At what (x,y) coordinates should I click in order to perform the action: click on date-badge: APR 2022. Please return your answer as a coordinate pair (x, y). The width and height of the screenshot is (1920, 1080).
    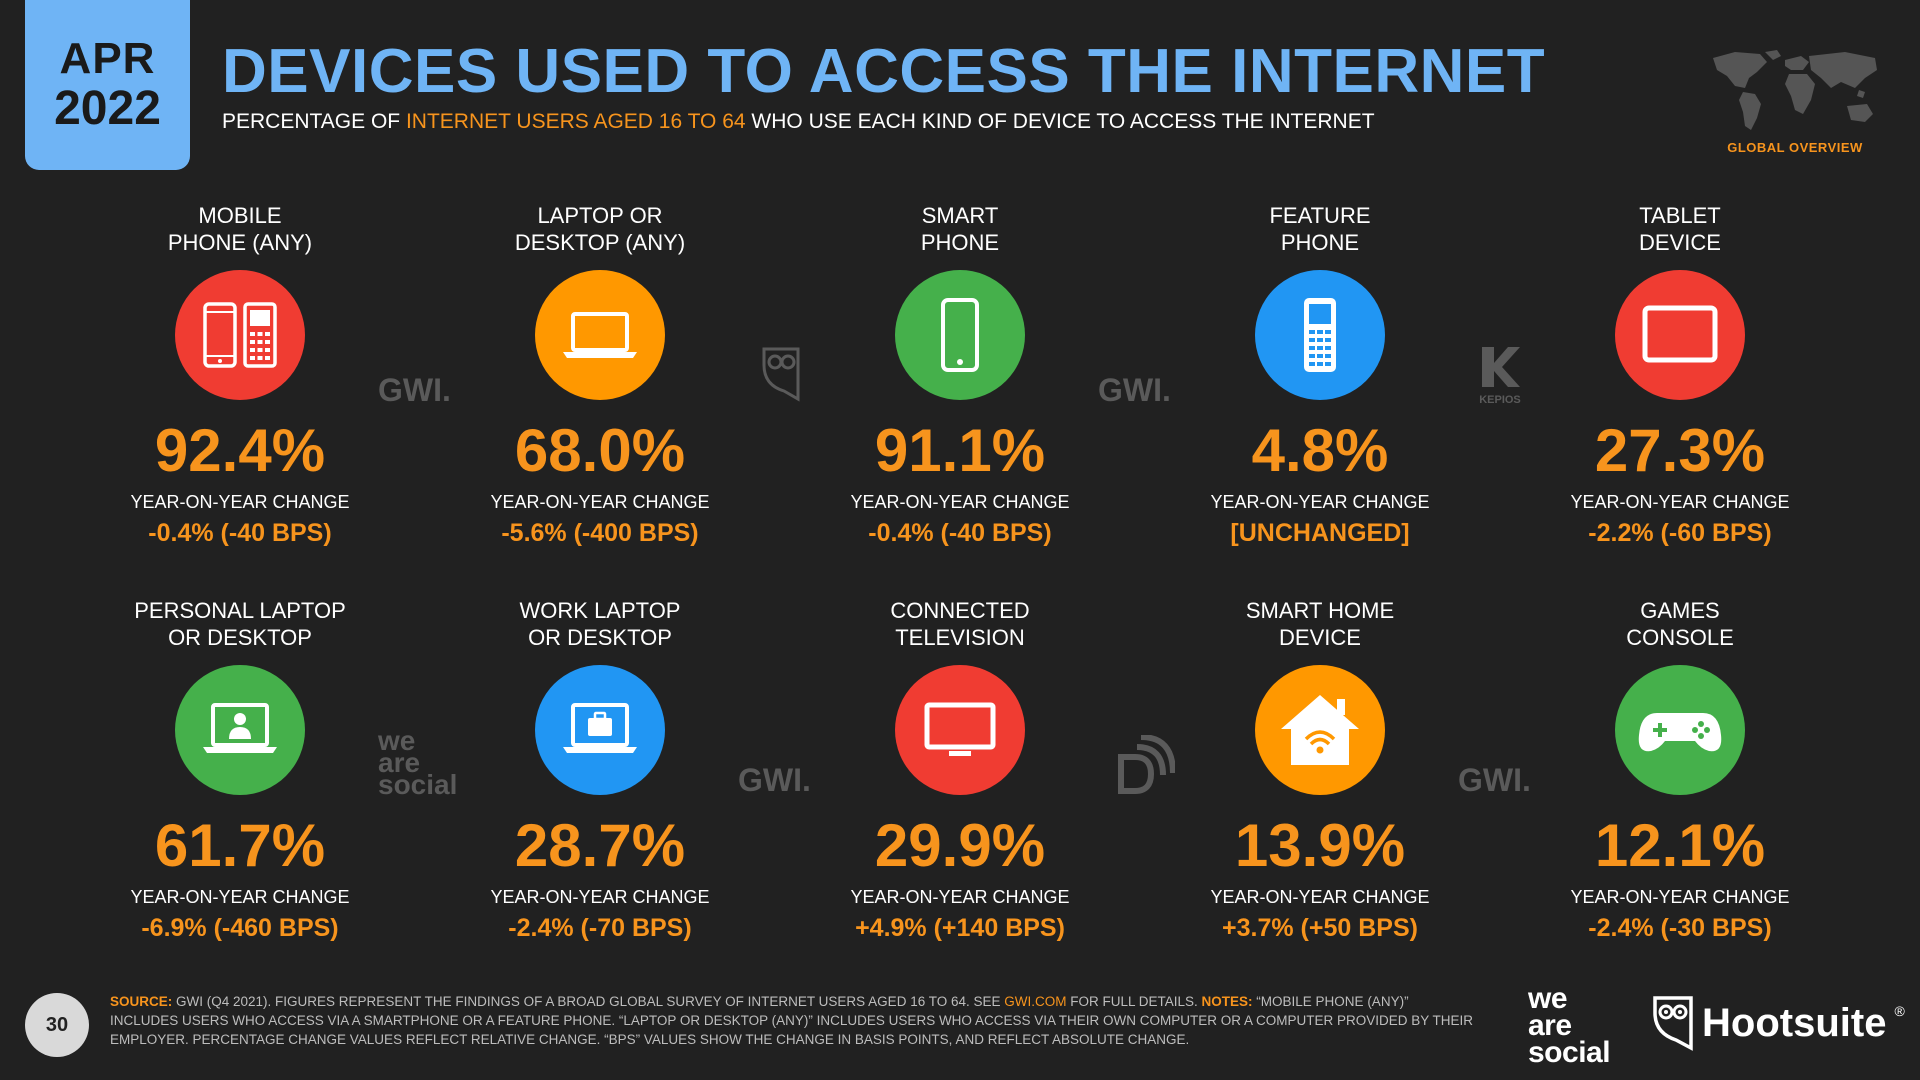
    Looking at the image, I should click on (107, 85).